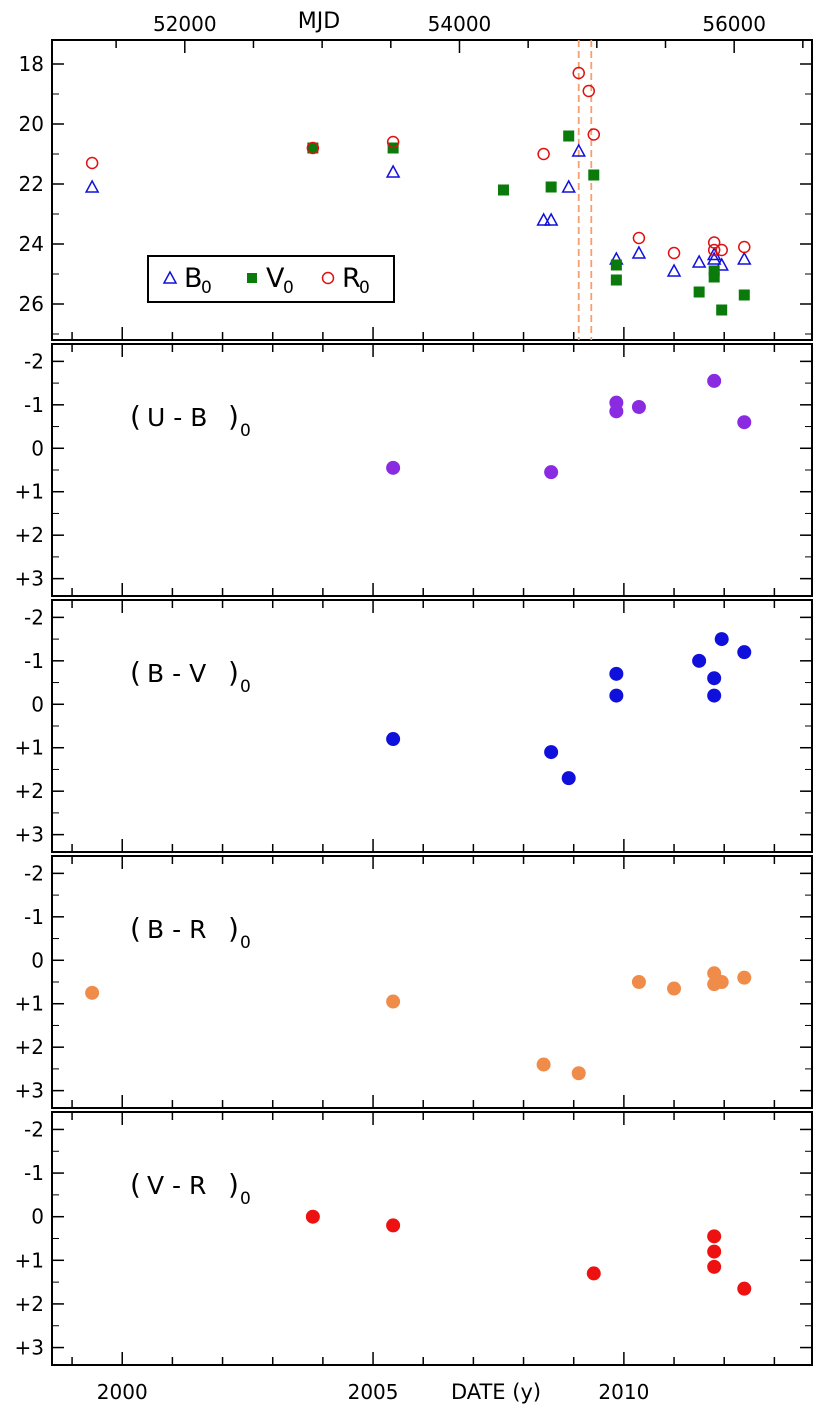 The width and height of the screenshot is (830, 1419). I want to click on panel-label-text: V - R, so click(176, 1185).